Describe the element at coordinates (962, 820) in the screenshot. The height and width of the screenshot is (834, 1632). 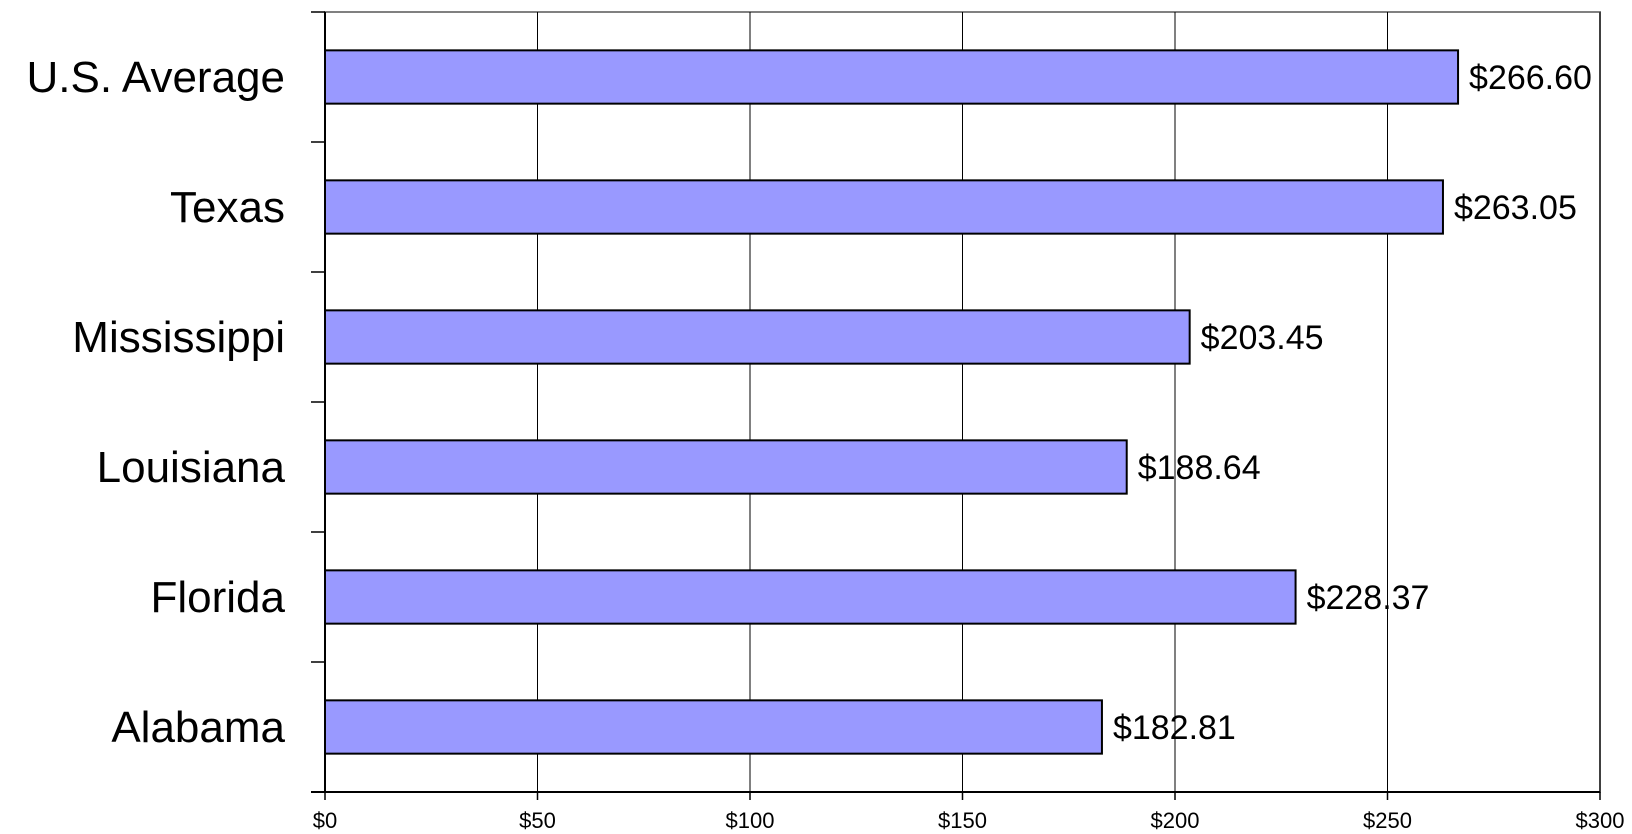
I see `x-tick-label: $150` at that location.